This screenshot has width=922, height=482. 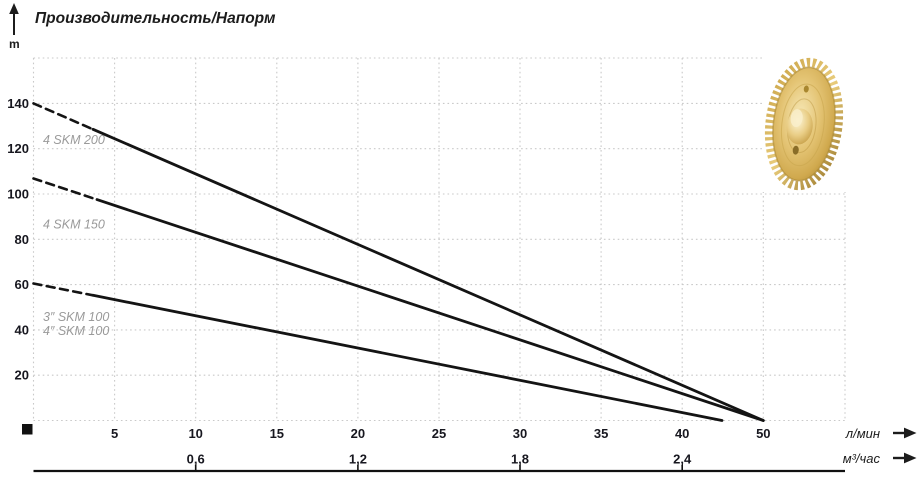 I want to click on x-axis-primary-arrow-icon, so click(x=905, y=433).